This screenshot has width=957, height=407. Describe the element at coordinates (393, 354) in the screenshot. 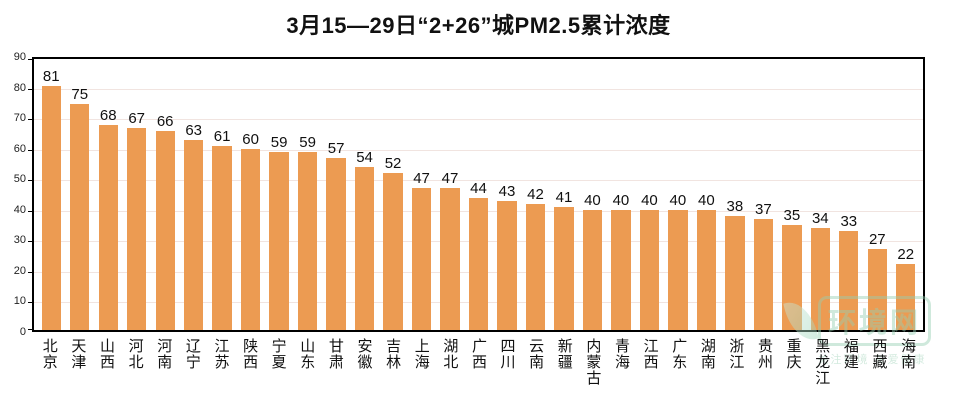

I see `x-axis-label-text: 吉林` at that location.